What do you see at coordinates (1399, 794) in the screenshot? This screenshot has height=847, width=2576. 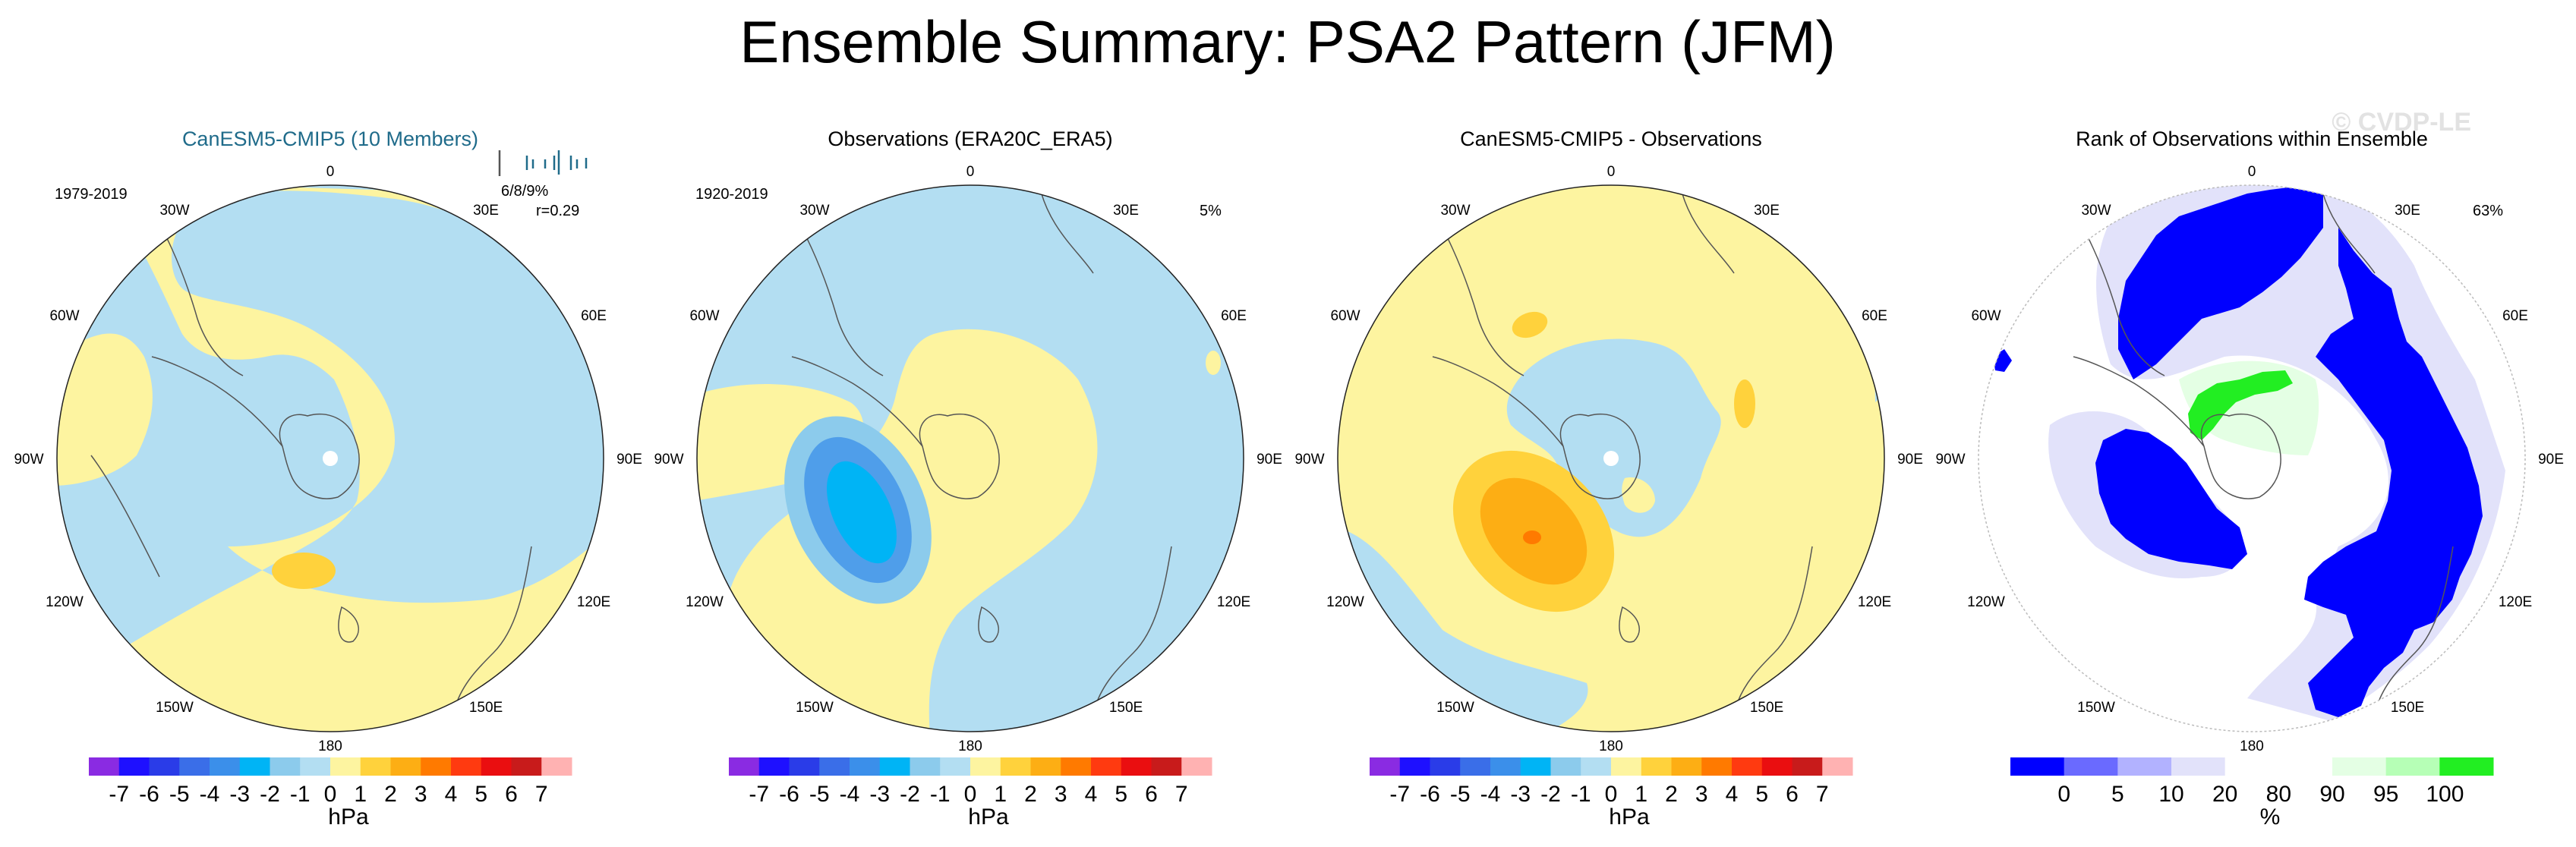 I see `colorbar-tick-label: -7` at bounding box center [1399, 794].